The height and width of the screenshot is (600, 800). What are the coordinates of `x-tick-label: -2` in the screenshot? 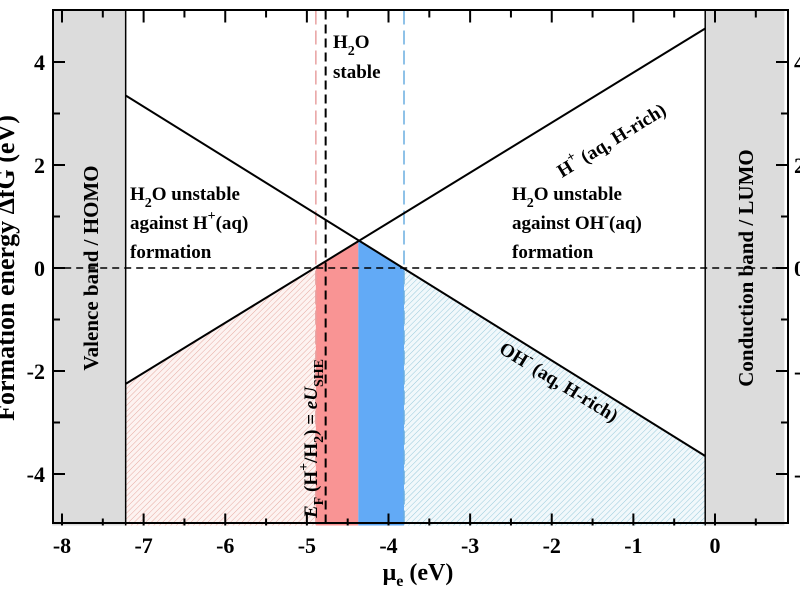 It's located at (552, 545).